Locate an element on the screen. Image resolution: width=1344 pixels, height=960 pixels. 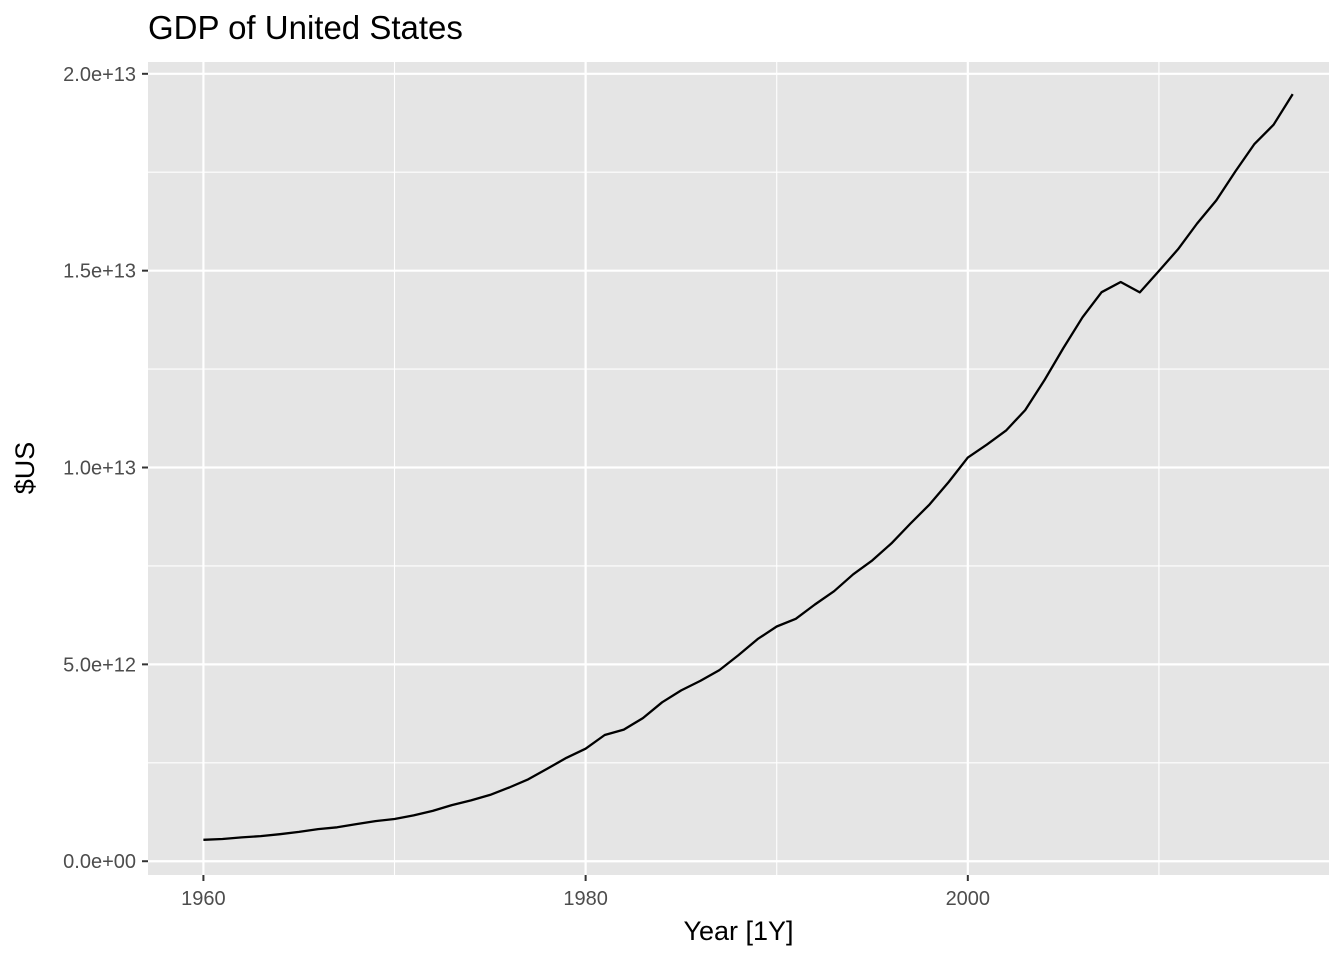
y-axis-title: $US is located at coordinates (25, 468).